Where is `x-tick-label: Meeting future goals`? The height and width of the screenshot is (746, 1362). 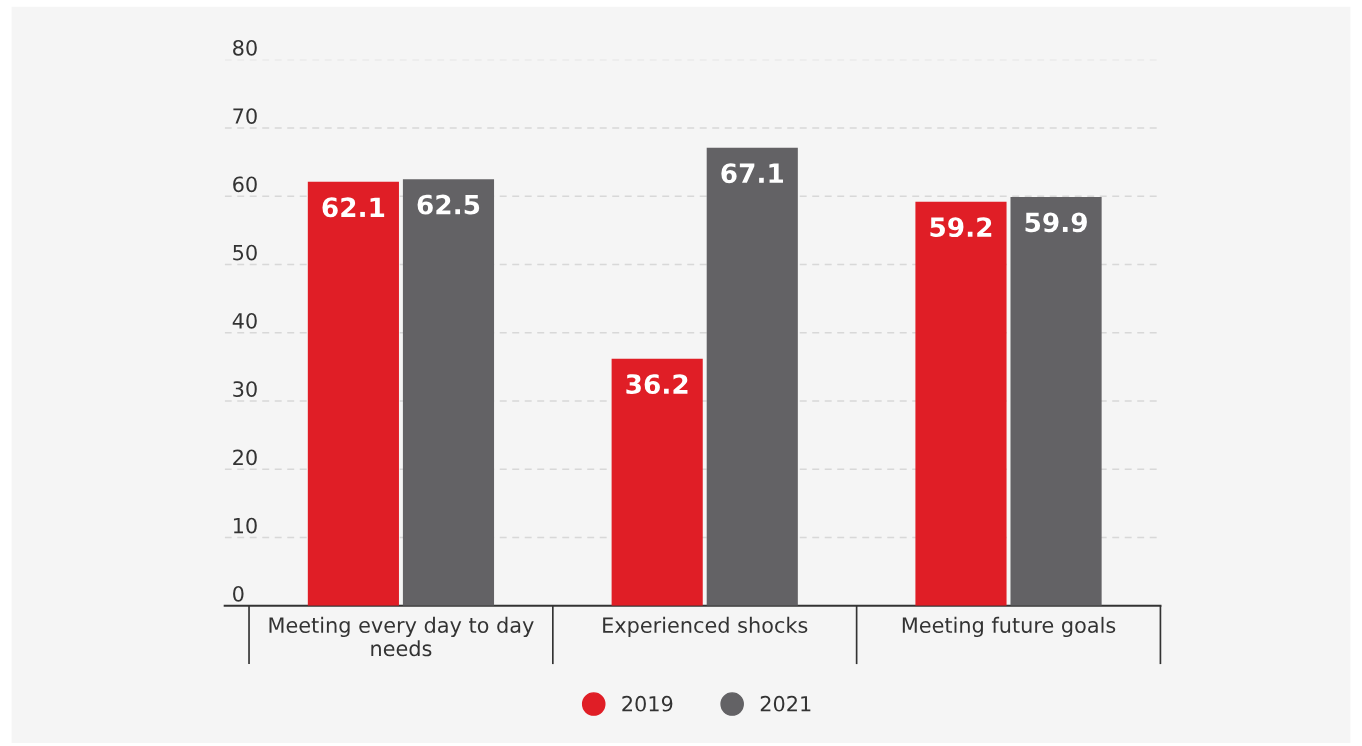
x-tick-label: Meeting future goals is located at coordinates (1009, 627).